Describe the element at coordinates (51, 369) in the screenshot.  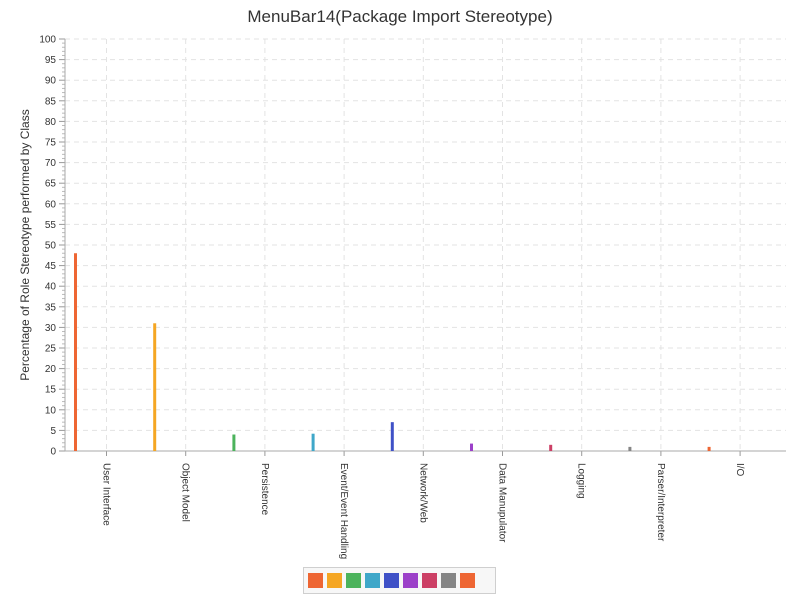
I see `y-tick-label: 20` at that location.